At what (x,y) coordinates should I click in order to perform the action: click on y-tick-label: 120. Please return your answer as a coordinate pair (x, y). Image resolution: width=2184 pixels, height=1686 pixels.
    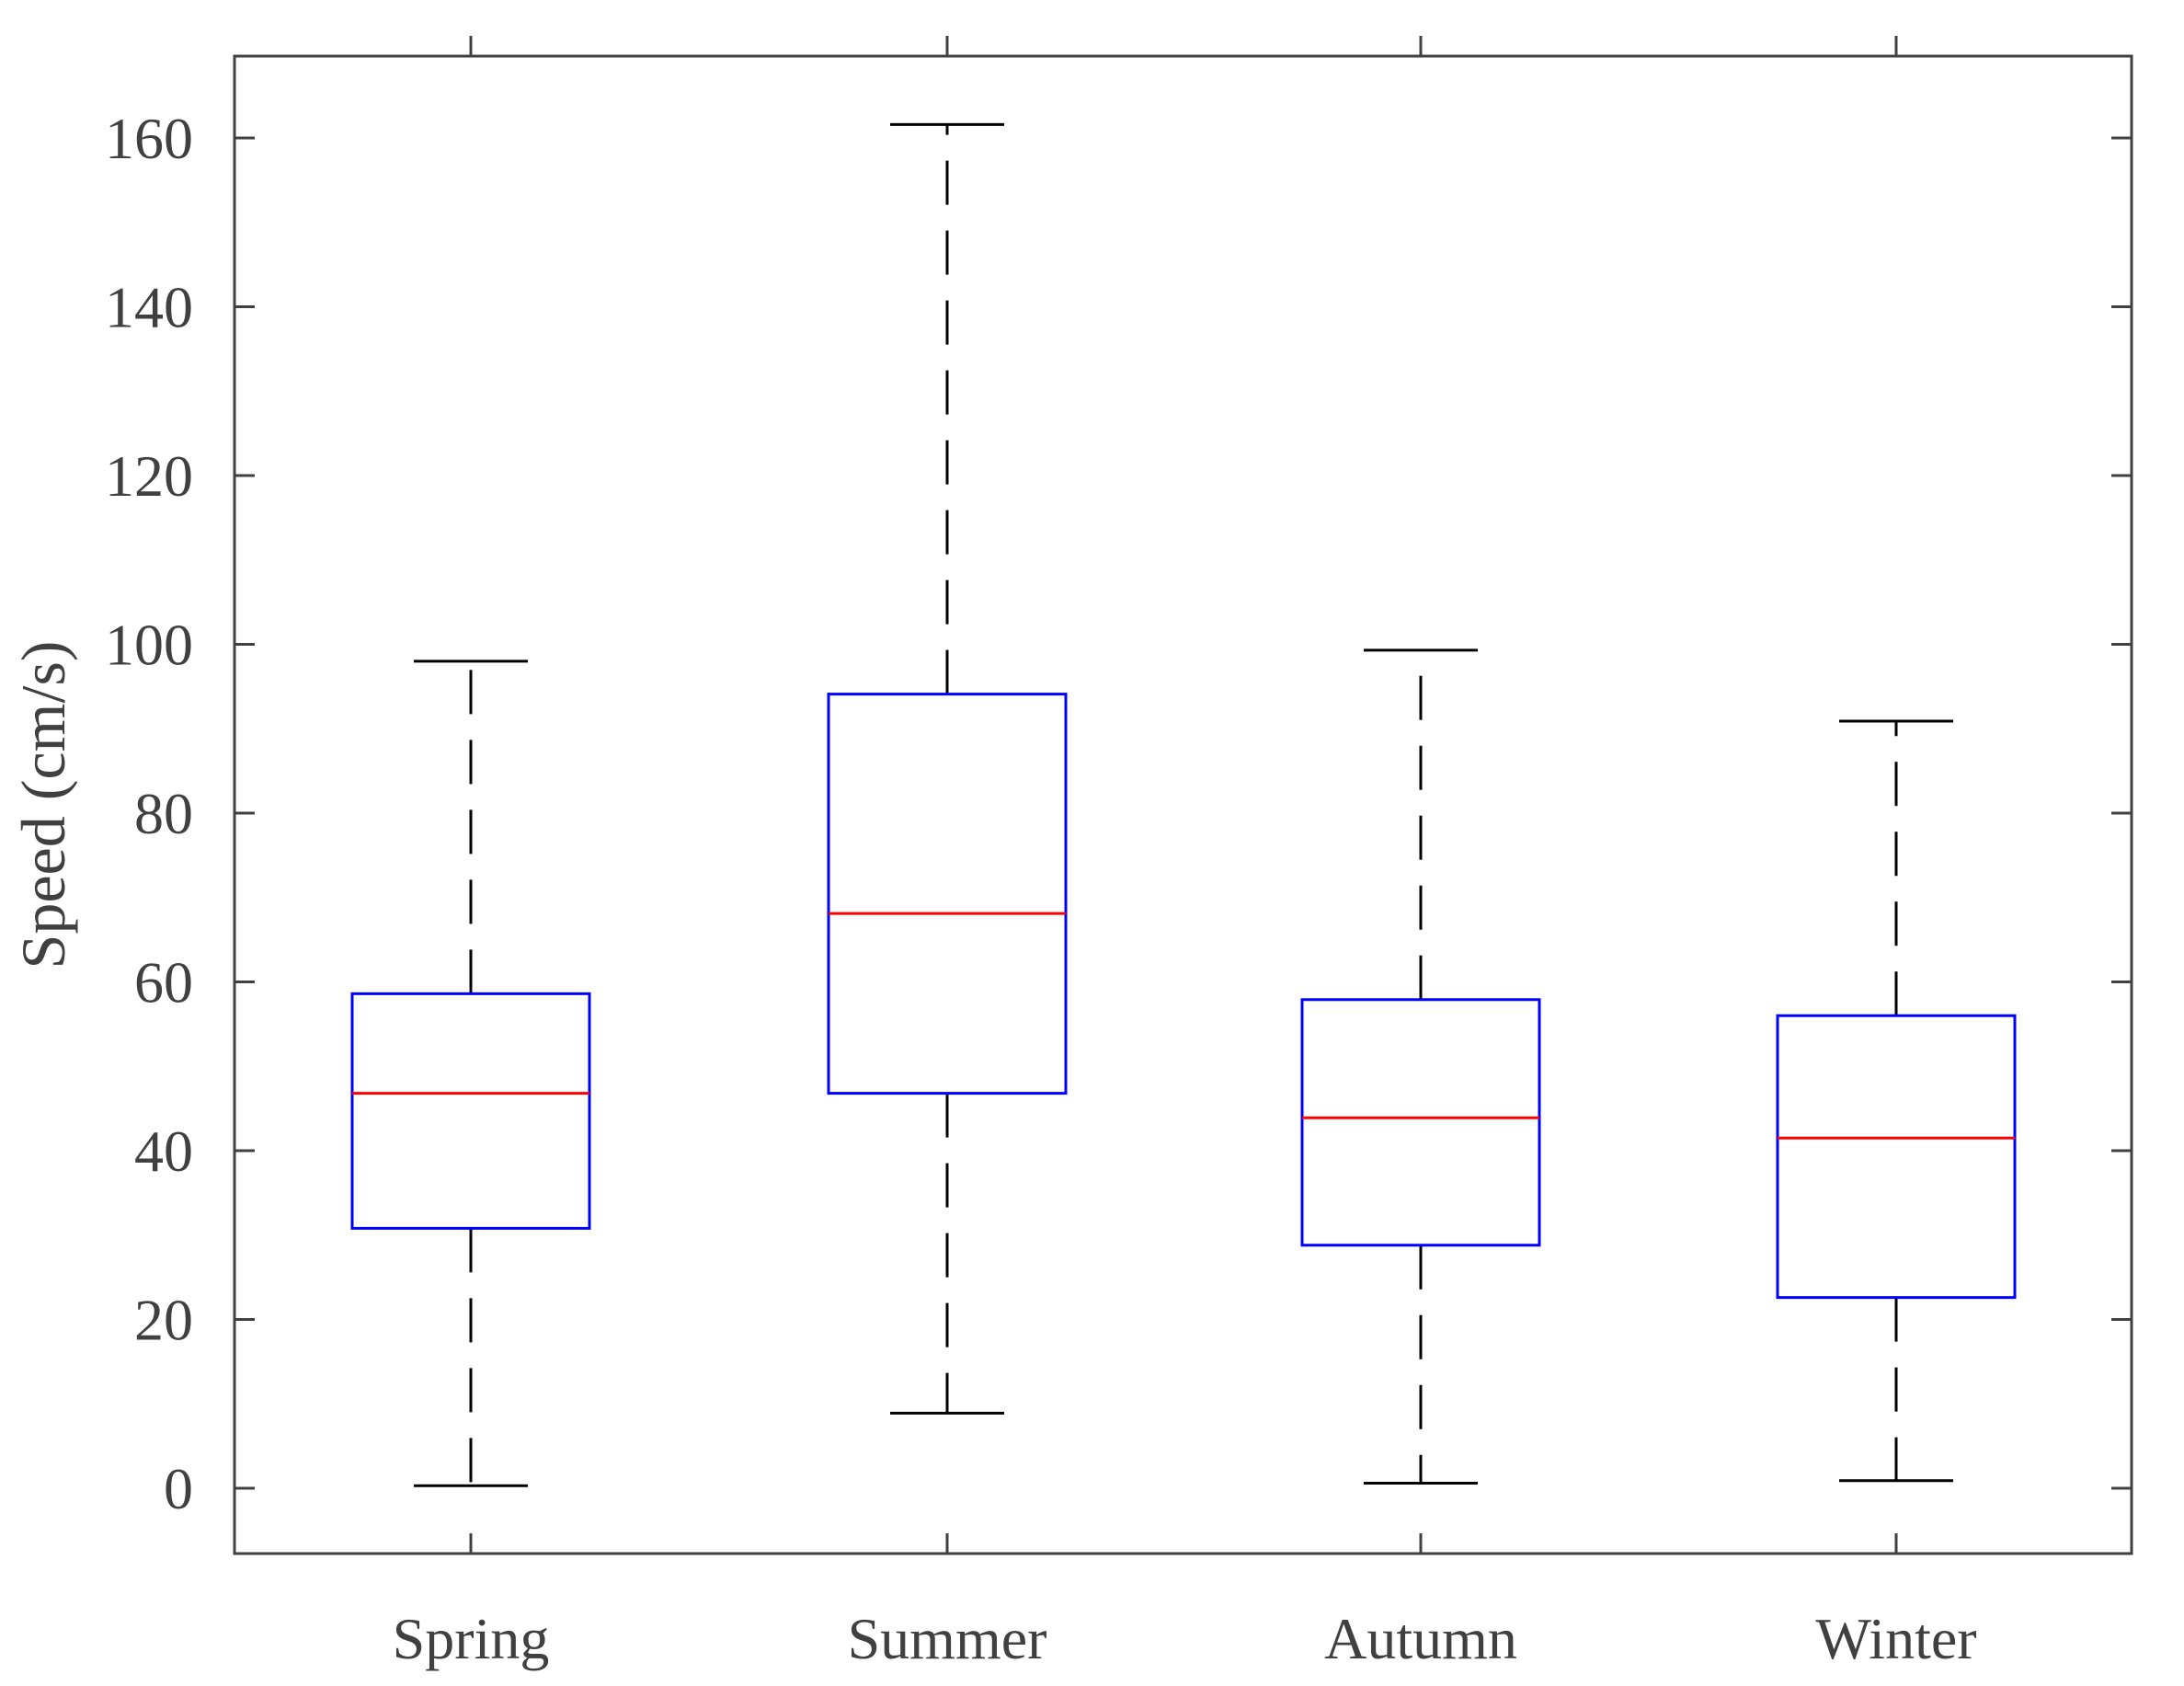
    Looking at the image, I should click on (149, 476).